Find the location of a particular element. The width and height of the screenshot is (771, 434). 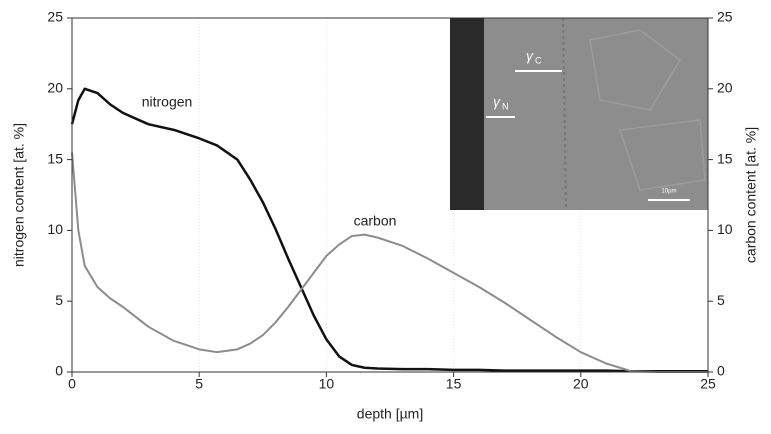

inset-image is located at coordinates (579, 114).